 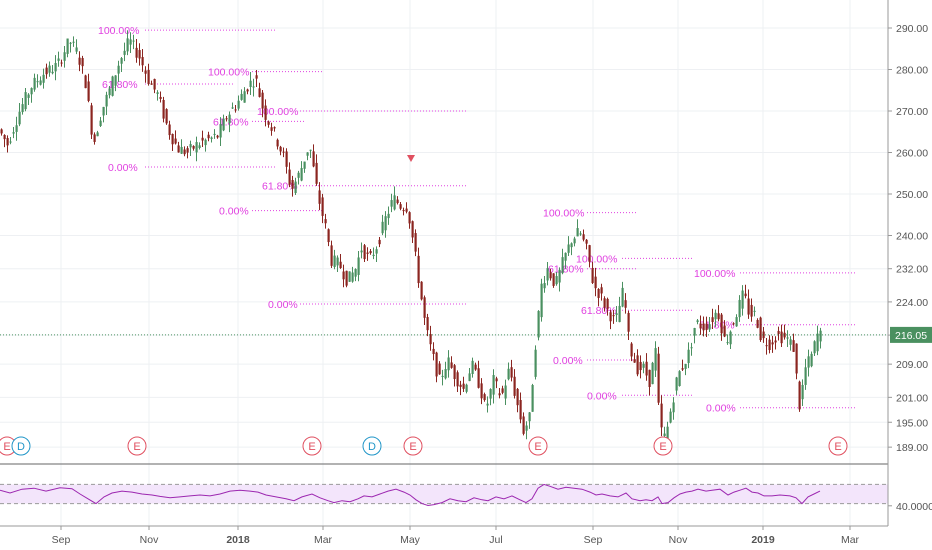 I want to click on time-axis: Sep Nov 2018 Mar May Jul Sep Nov 2019 Mar, so click(x=456, y=536).